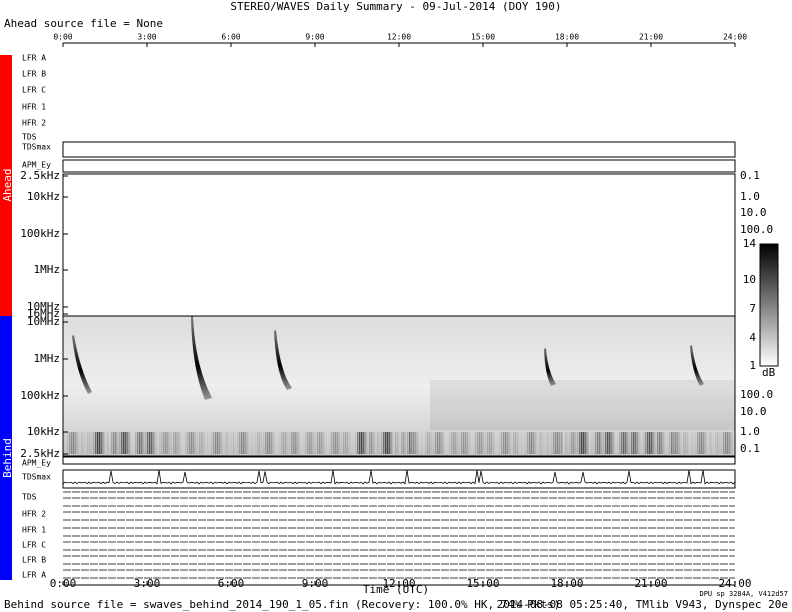  Describe the element at coordinates (399, 149) in the screenshot. I see `ahead-tdsmax` at that location.